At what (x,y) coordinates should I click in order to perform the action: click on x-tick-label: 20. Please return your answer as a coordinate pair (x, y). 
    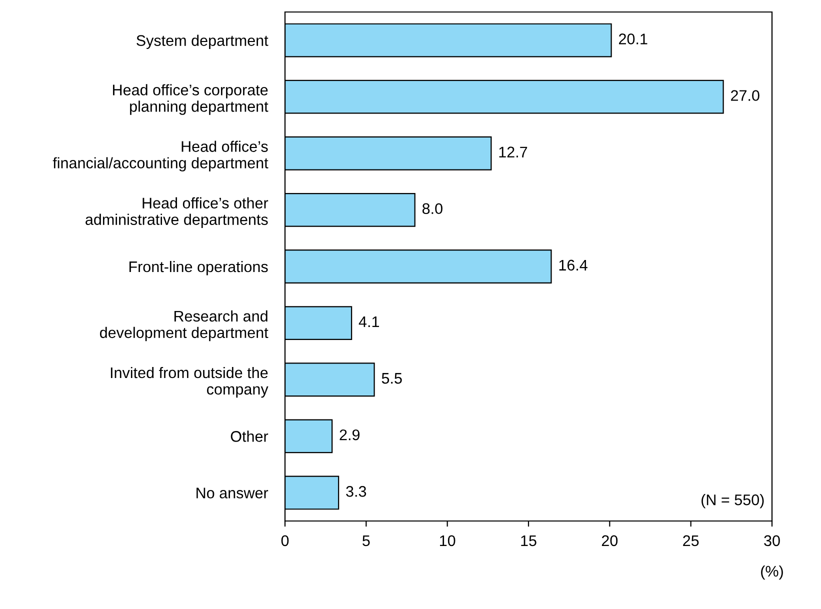
    Looking at the image, I should click on (610, 540).